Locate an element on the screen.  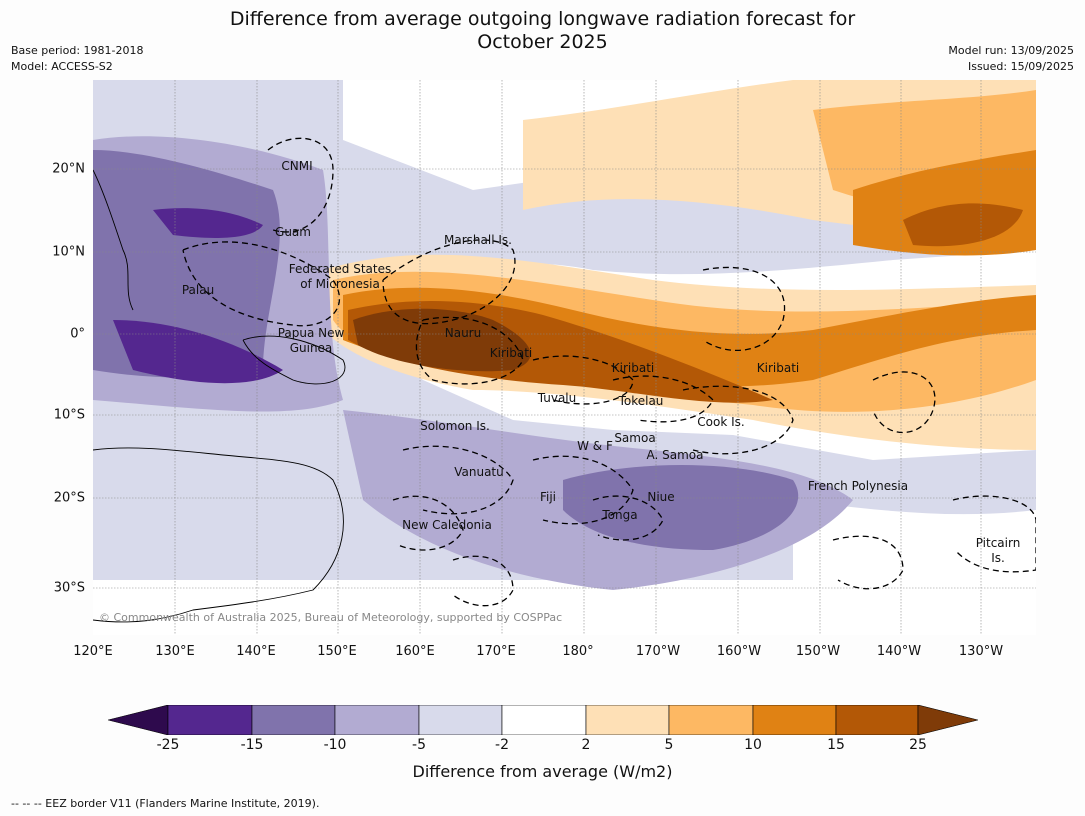
meta-right: Model run: 13/09/2025 Issued: 15/09/2025 is located at coordinates (1011, 59).